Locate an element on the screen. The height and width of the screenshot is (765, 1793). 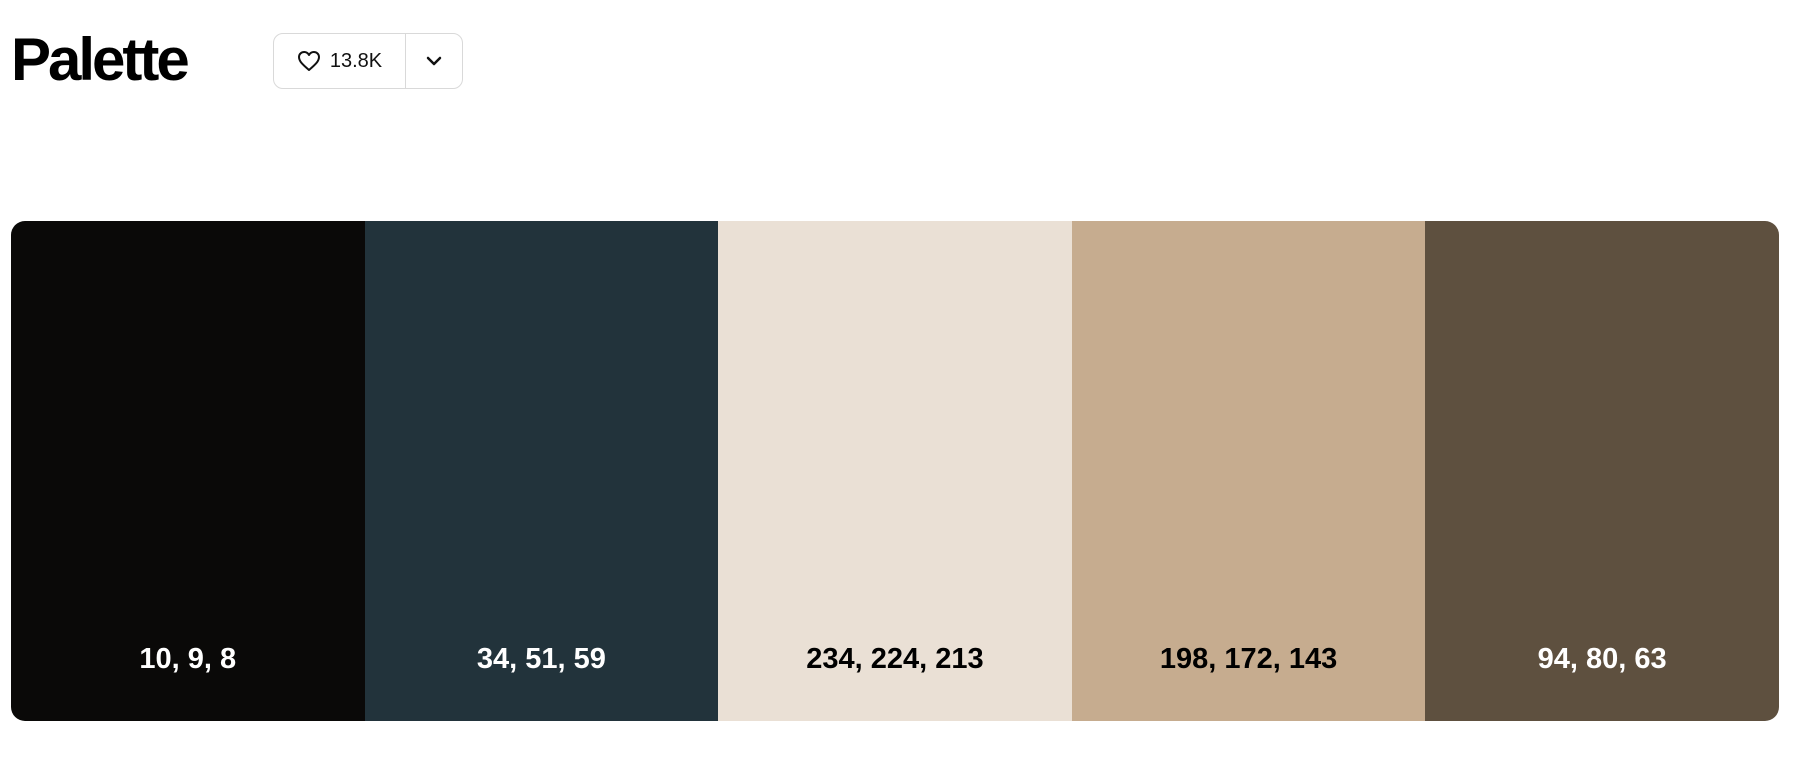
color-value-label: 10, 9, 8 is located at coordinates (188, 659).